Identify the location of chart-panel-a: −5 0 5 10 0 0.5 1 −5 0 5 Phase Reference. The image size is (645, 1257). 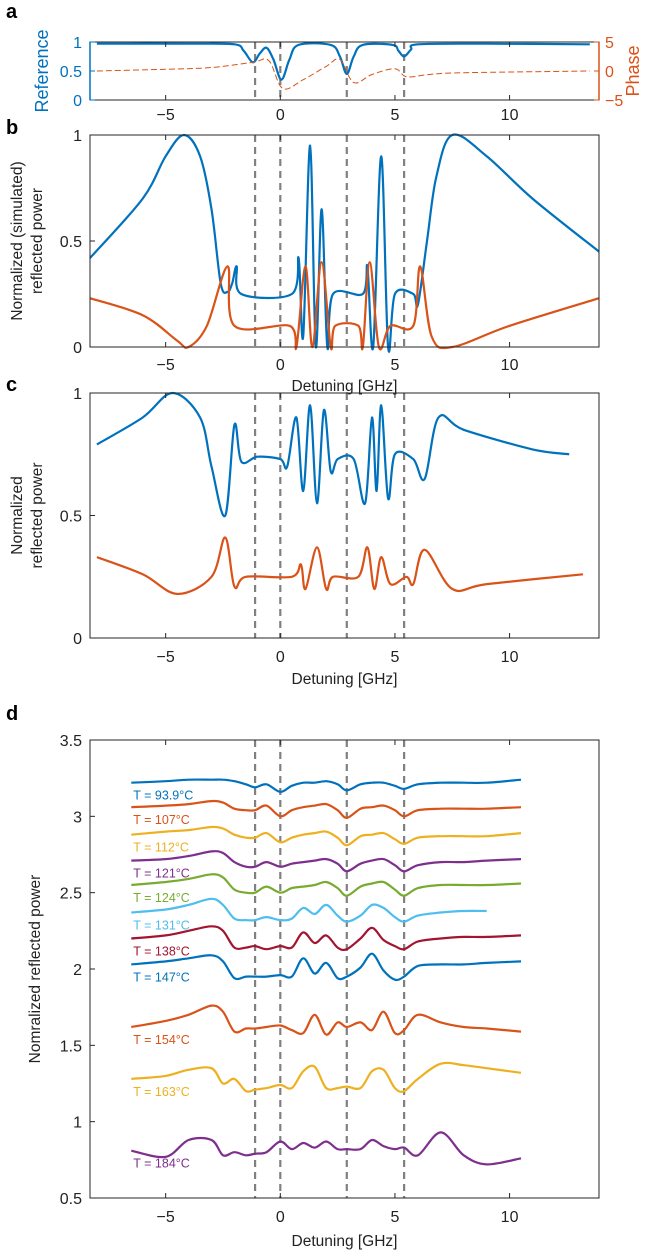
(337, 76).